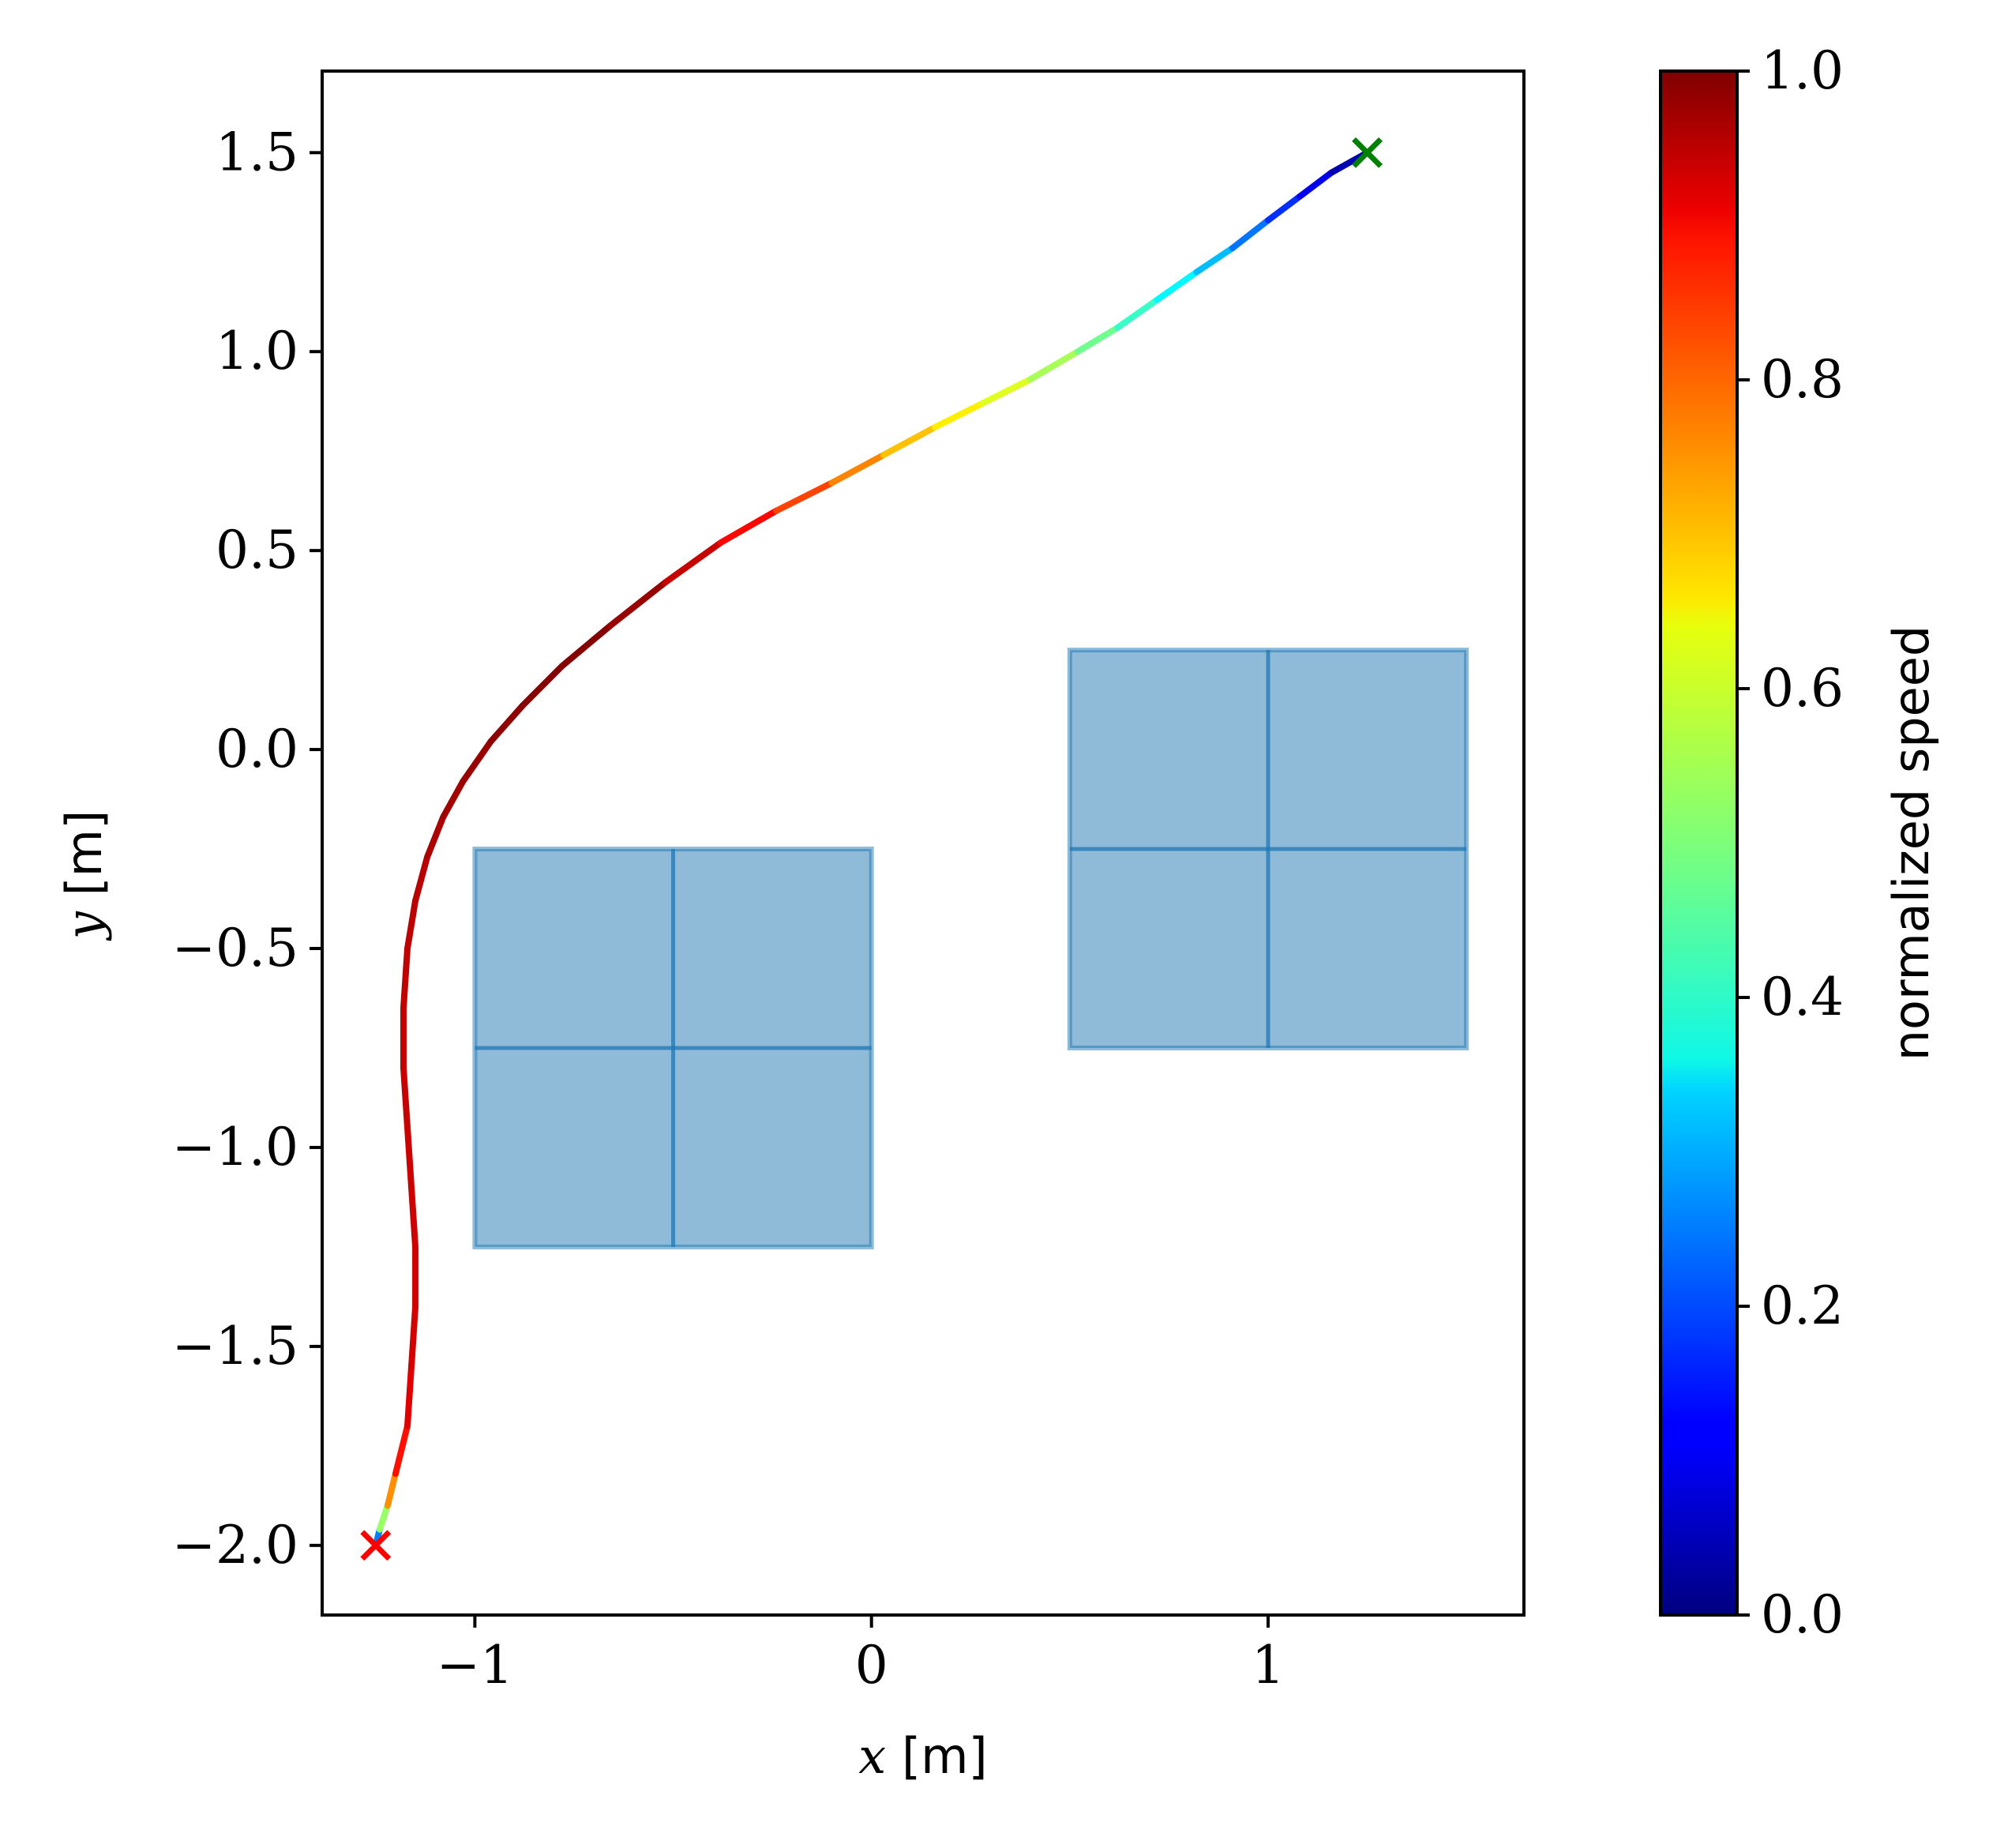 Image resolution: width=1989 pixels, height=1848 pixels. Describe the element at coordinates (1268, 1665) in the screenshot. I see `x-tick-label: 1` at that location.